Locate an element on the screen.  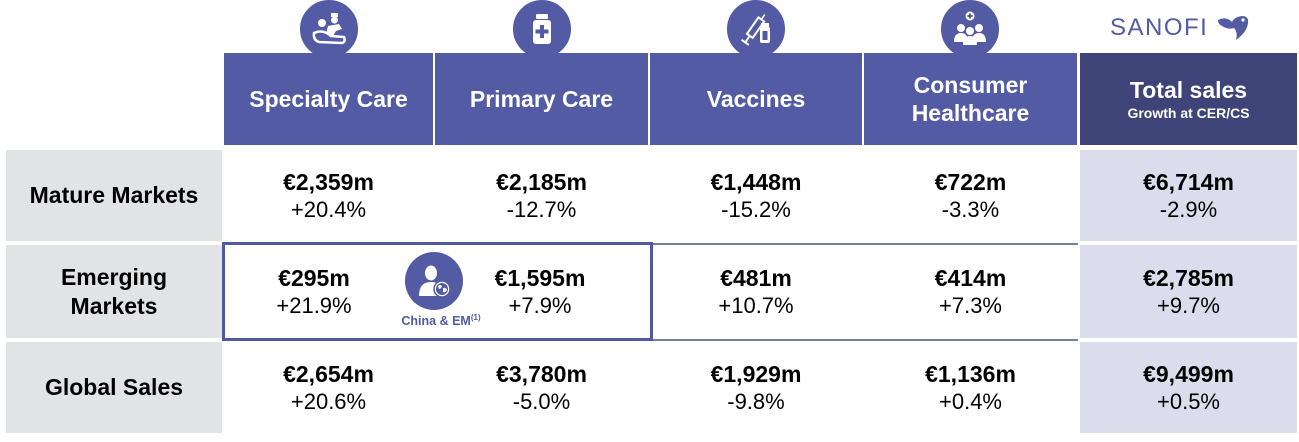
column-header-vaccines: Vaccines is located at coordinates (756, 99).